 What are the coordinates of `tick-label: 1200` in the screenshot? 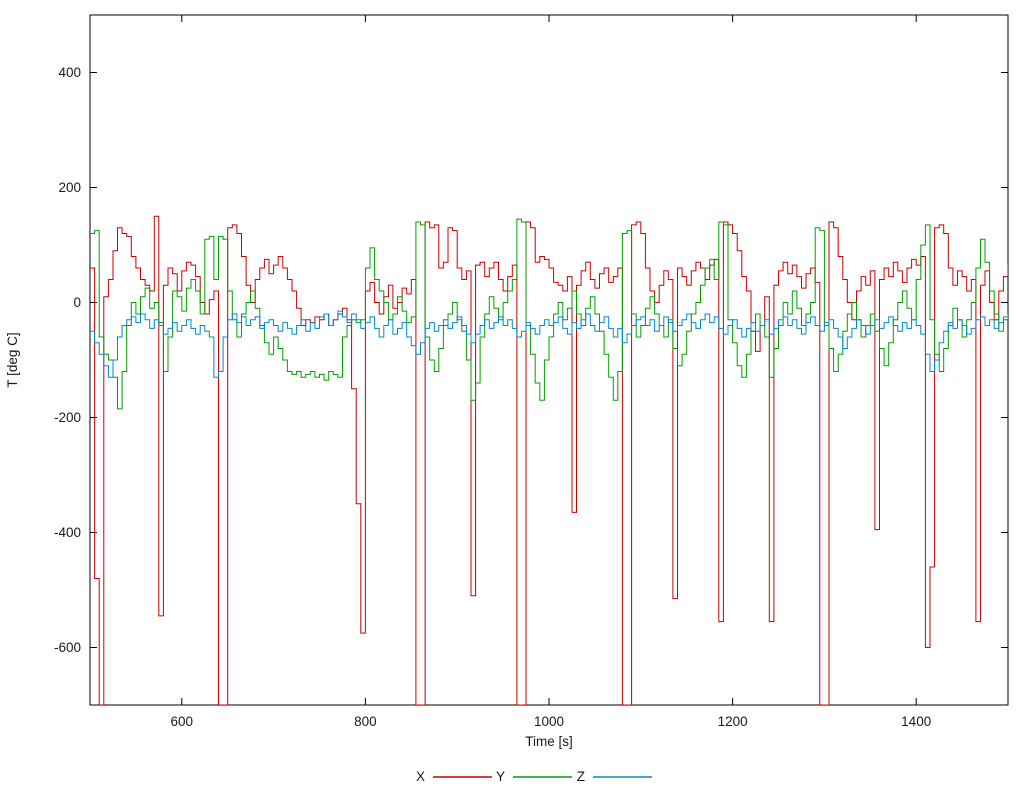 It's located at (733, 721).